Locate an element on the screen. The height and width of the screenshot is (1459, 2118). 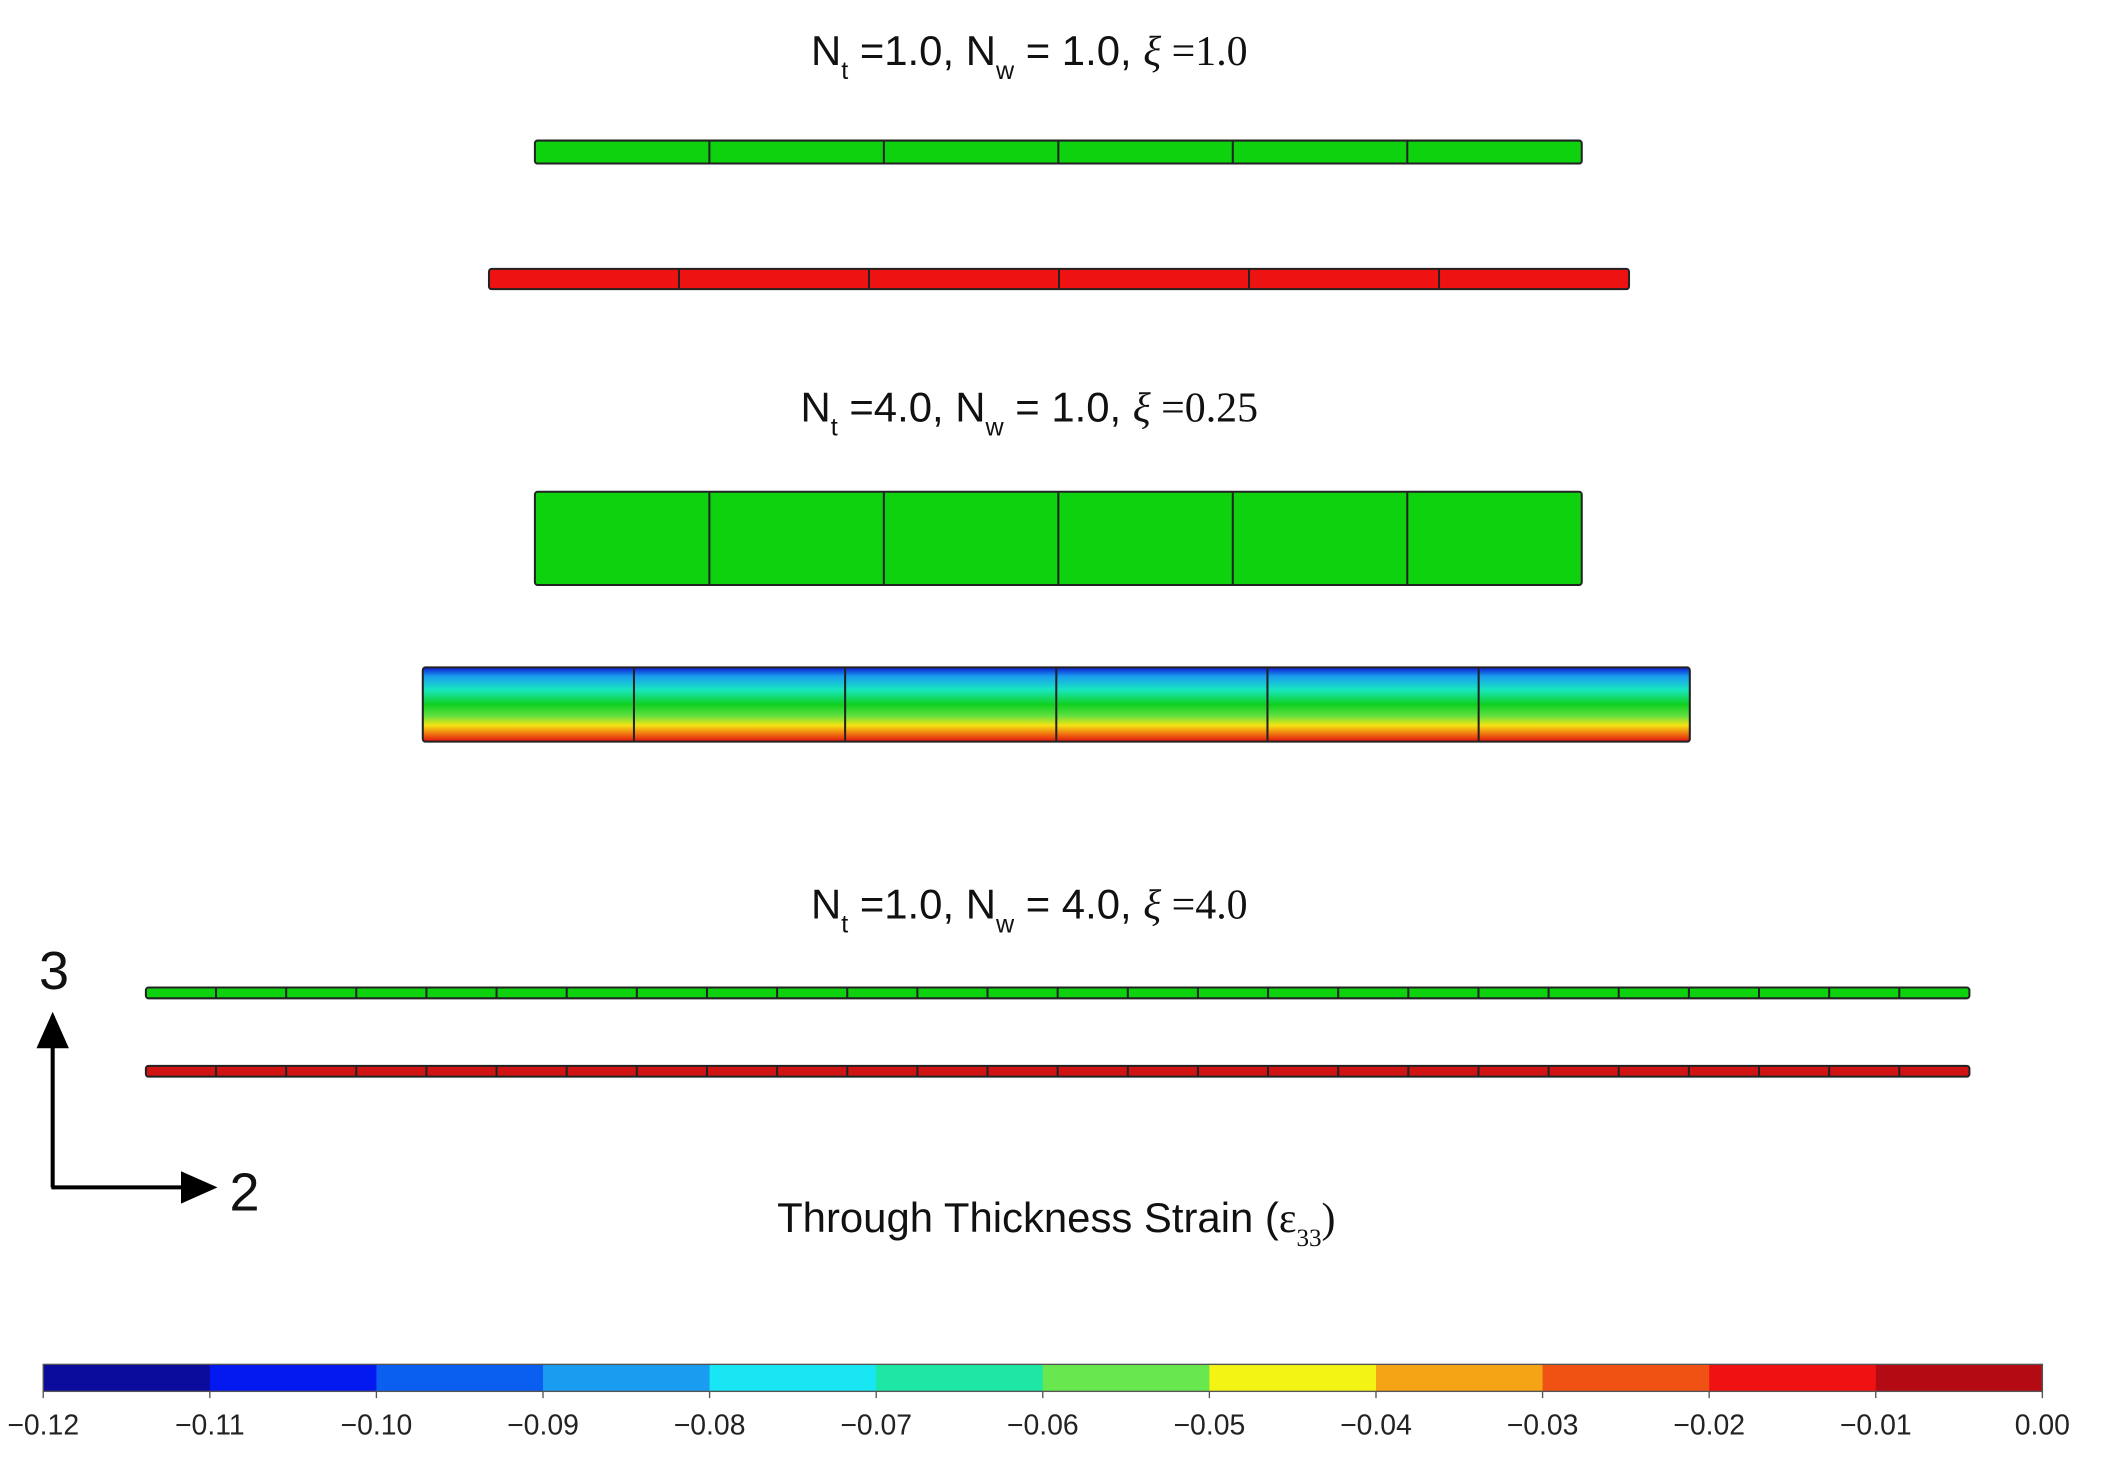
label-part: =0.25 is located at coordinates (1204, 409).